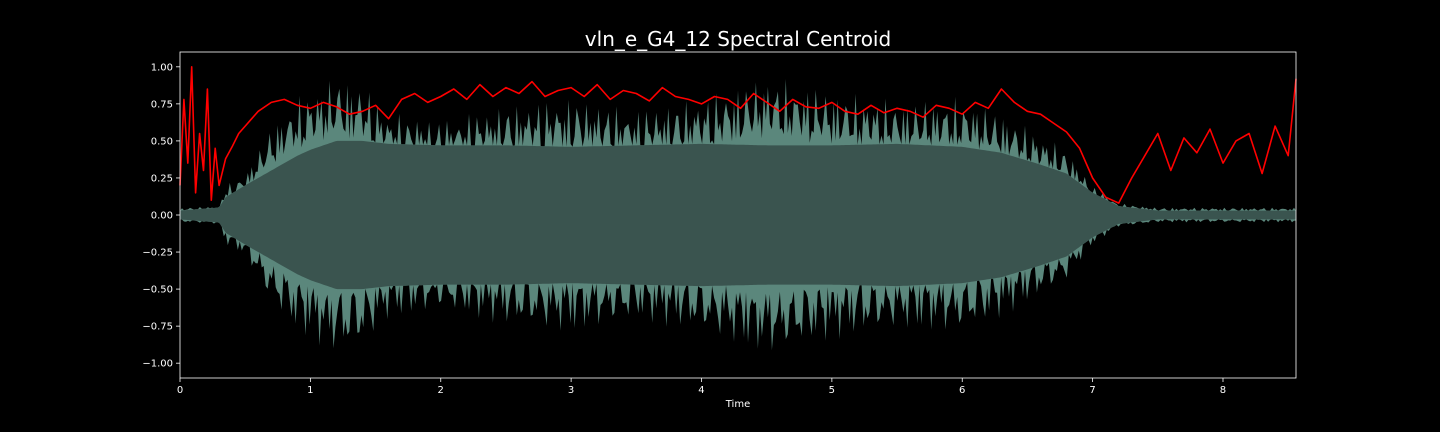  Describe the element at coordinates (162, 178) in the screenshot. I see `y-tick-label: 0.25` at that location.